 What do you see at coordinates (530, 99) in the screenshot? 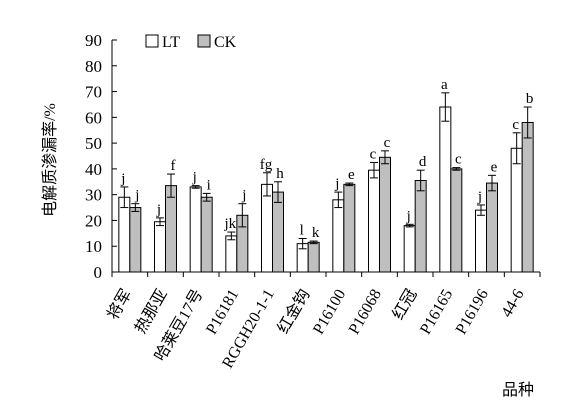
I see `significance-label: b` at bounding box center [530, 99].